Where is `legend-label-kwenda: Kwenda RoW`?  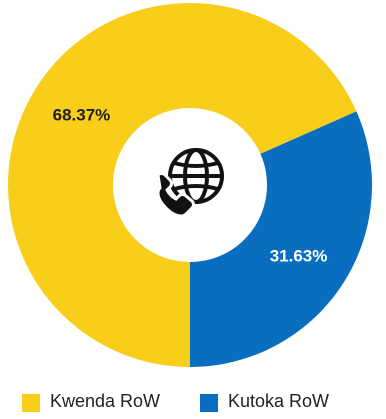
legend-label-kwenda: Kwenda RoW is located at coordinates (105, 401).